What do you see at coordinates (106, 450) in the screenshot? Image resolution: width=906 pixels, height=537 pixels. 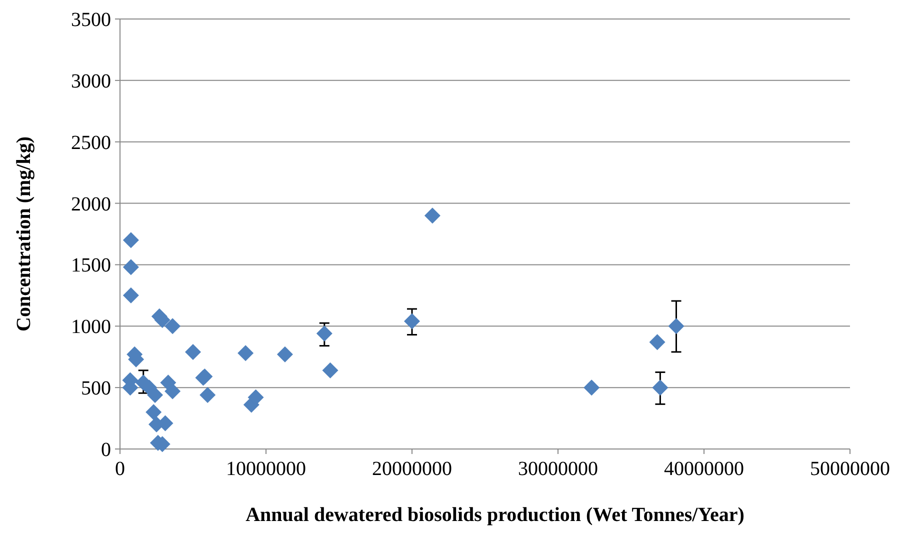 I see `y-tick-label: 0` at bounding box center [106, 450].